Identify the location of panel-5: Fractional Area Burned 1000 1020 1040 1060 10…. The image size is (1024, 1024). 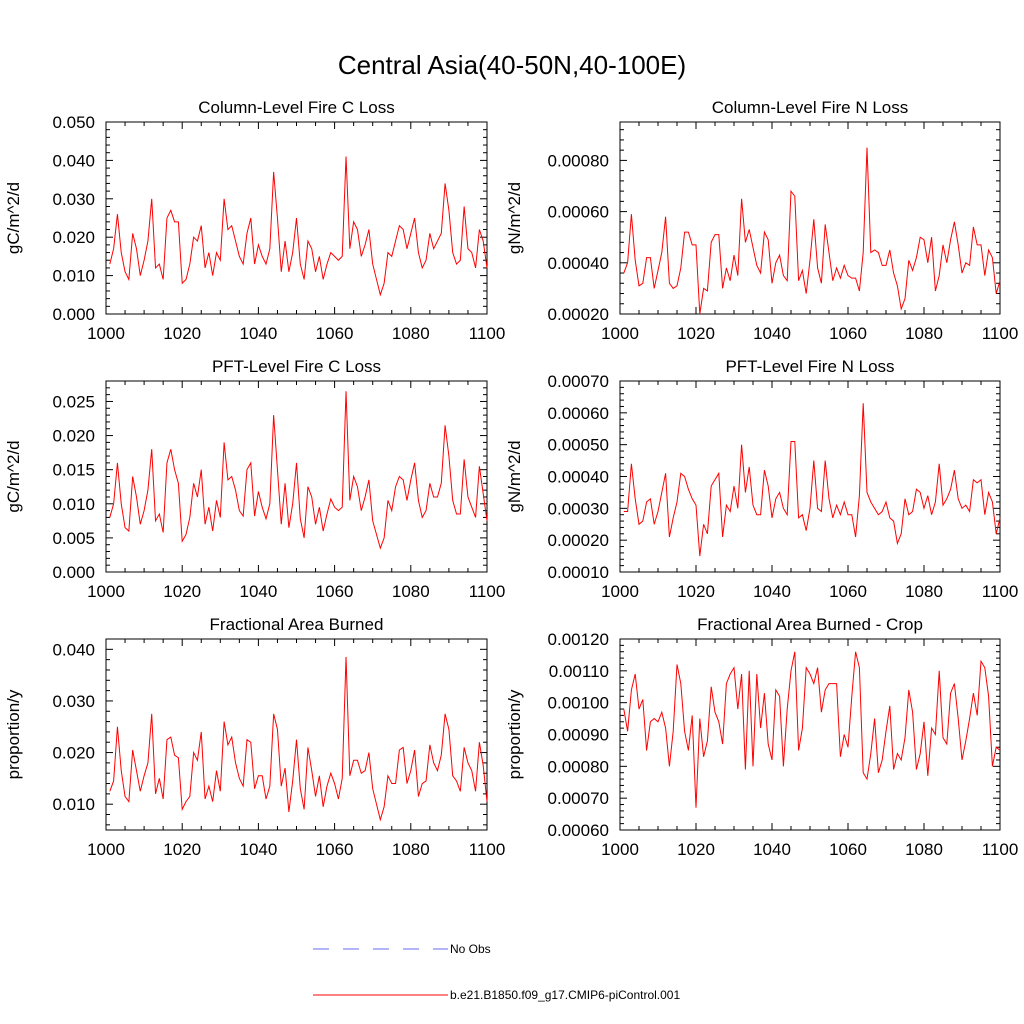
(254, 737).